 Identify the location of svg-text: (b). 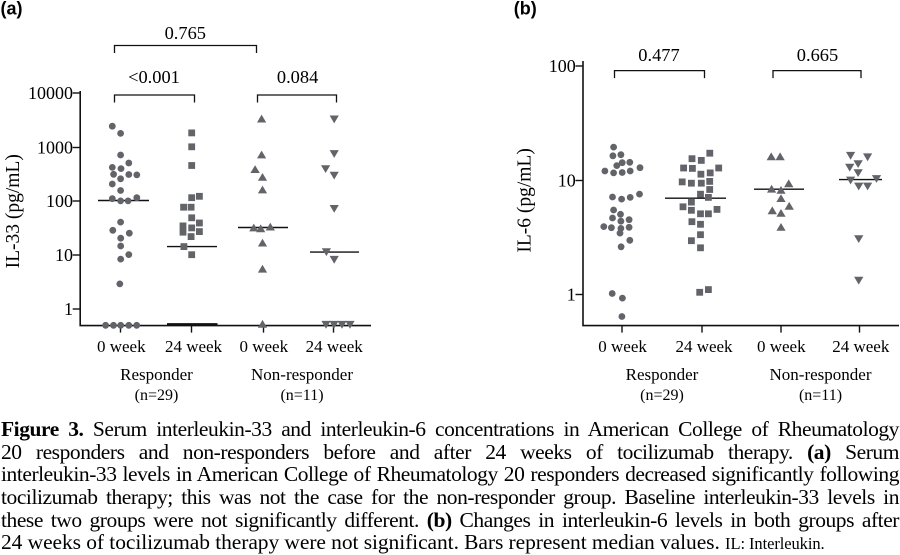
(525, 9).